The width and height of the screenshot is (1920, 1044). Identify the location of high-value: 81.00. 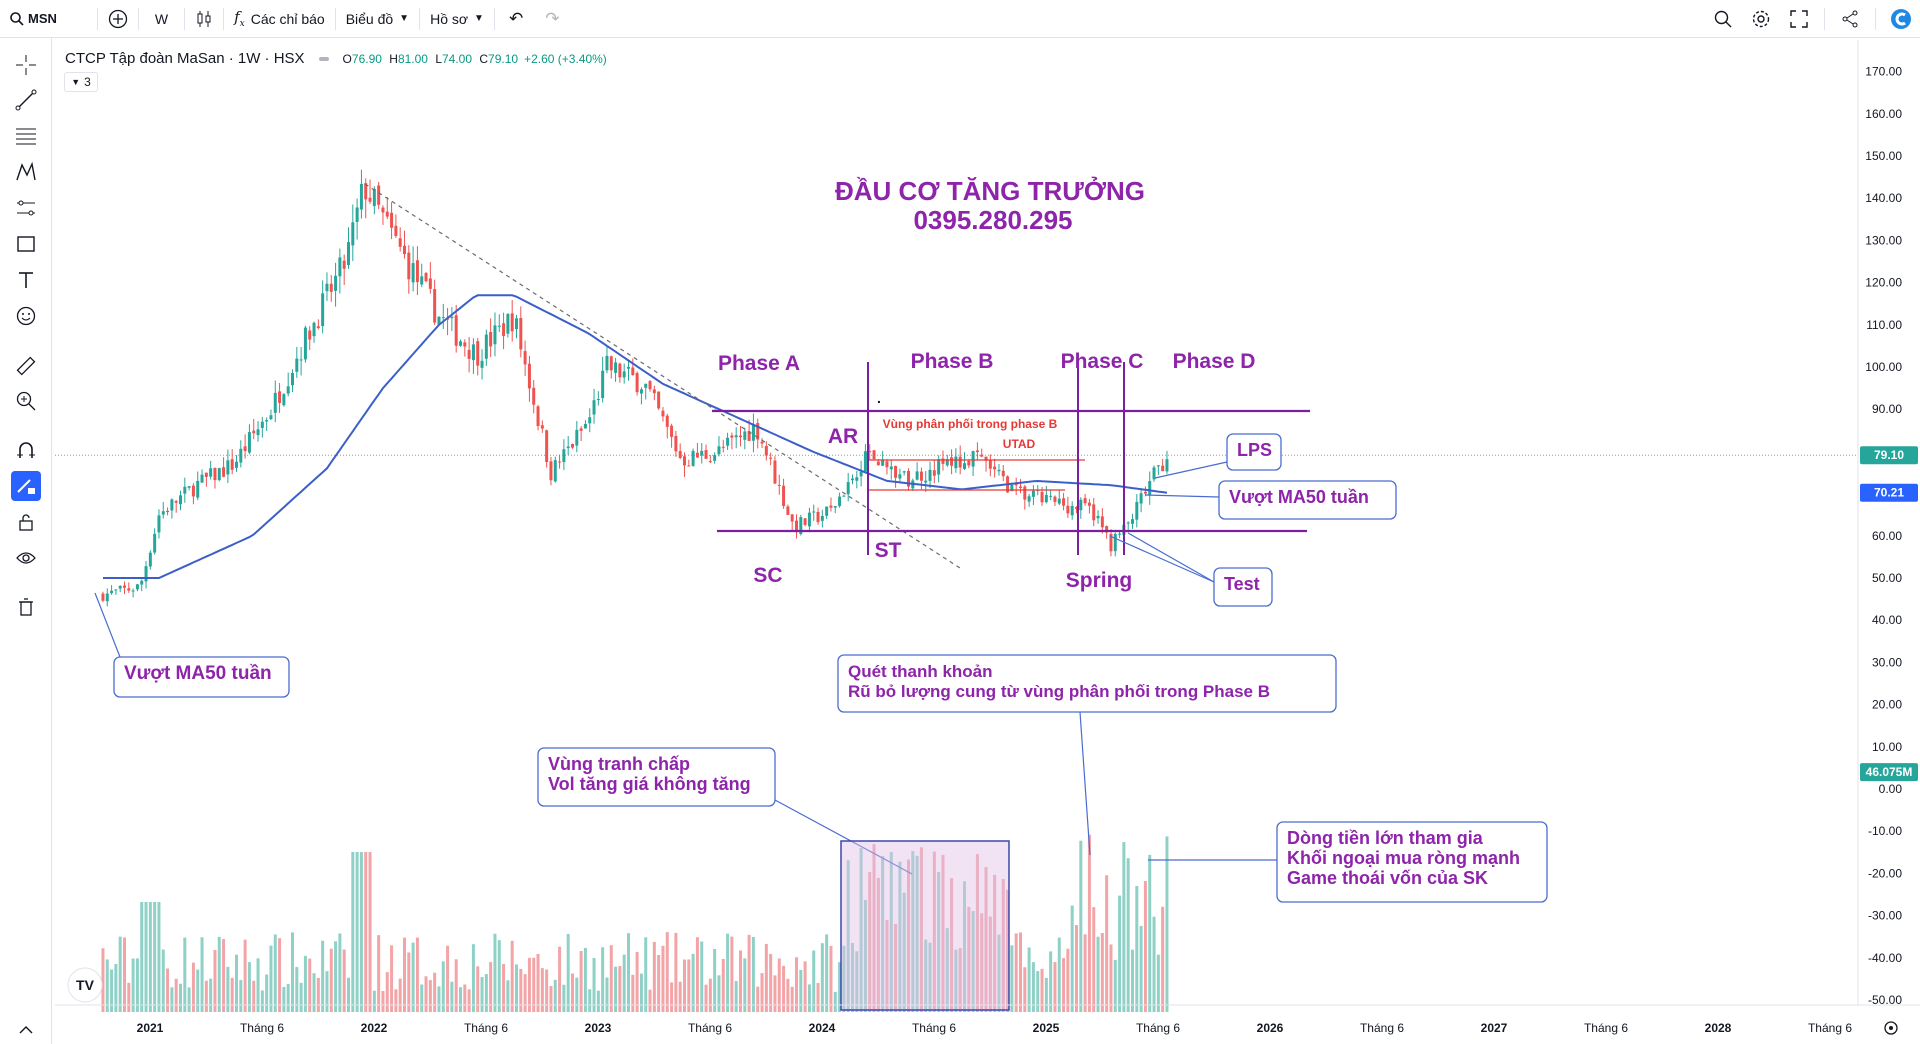
(412, 58).